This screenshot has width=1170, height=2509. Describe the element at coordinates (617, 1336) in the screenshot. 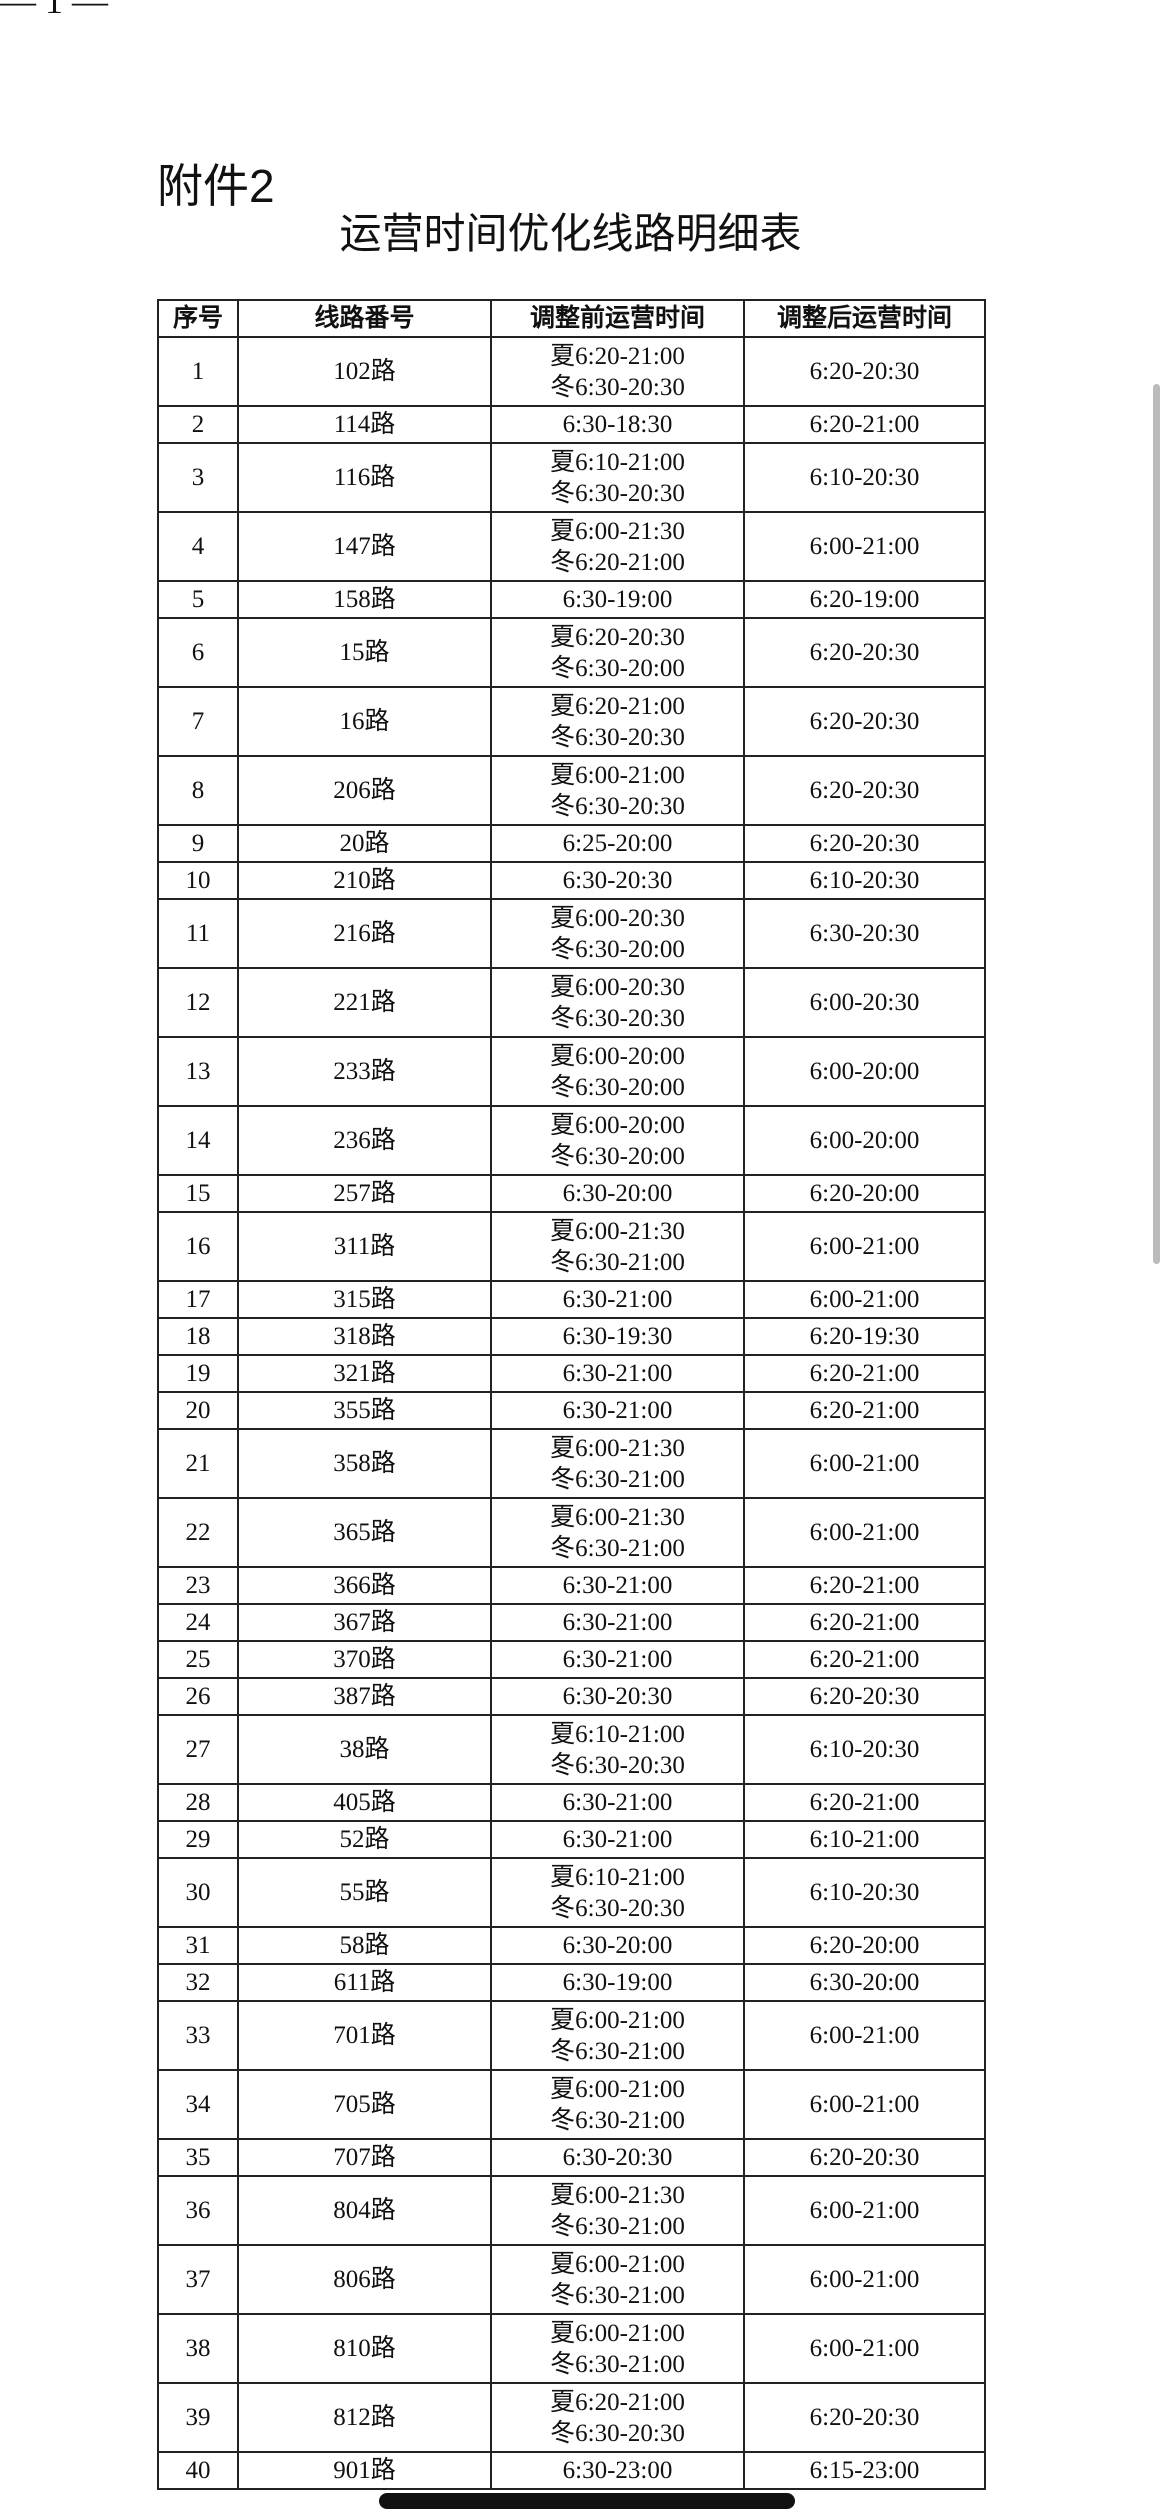

I see `before-time-cell: 6:30-19:30` at that location.